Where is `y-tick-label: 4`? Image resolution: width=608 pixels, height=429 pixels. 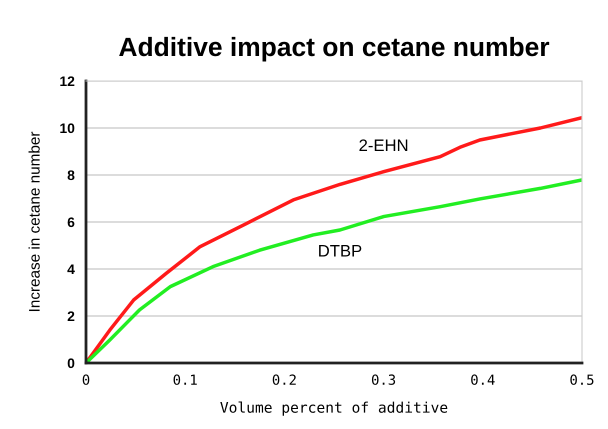 y-tick-label: 4 is located at coordinates (71, 269).